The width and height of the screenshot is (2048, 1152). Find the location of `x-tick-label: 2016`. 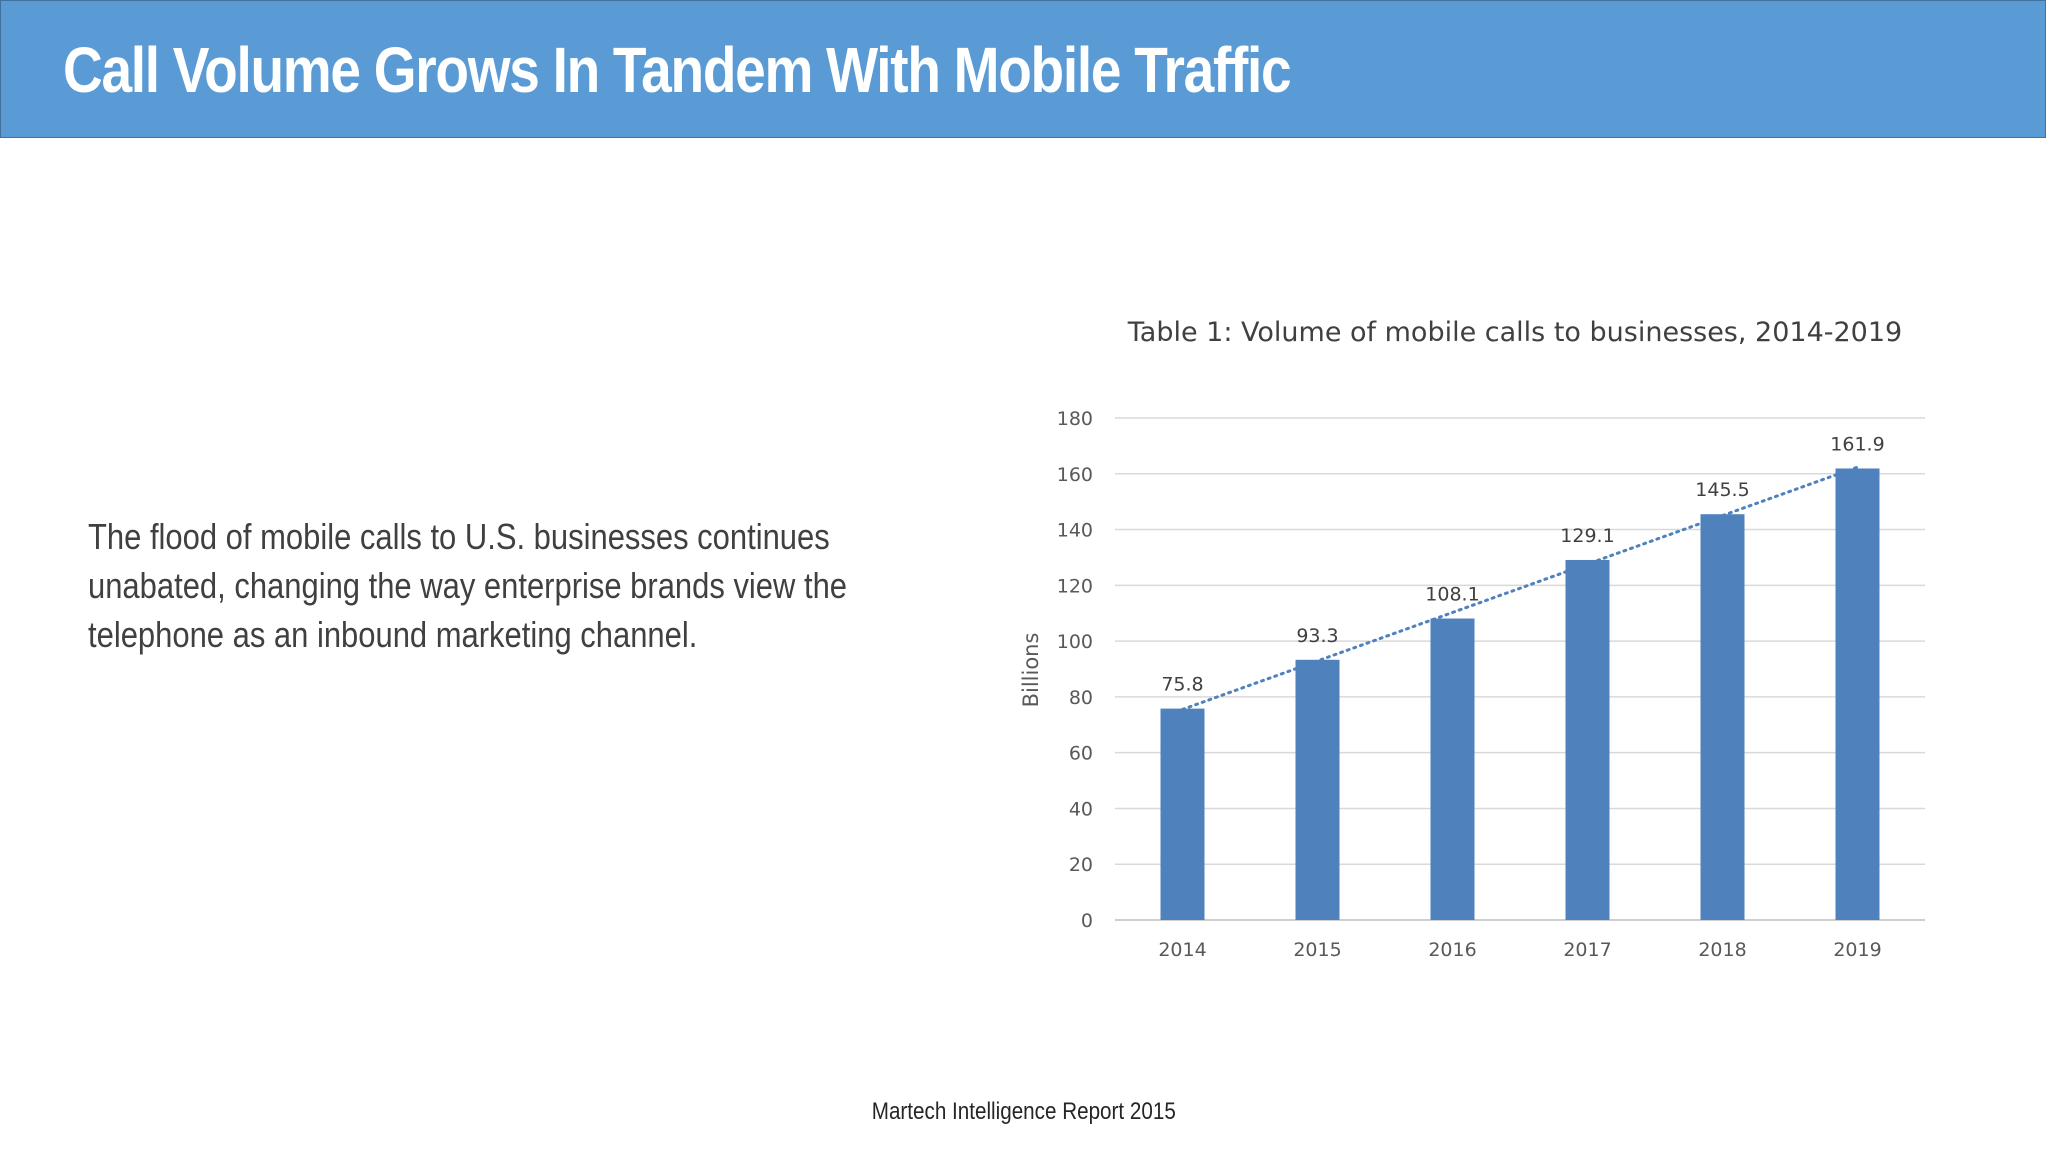

x-tick-label: 2016 is located at coordinates (1452, 950).